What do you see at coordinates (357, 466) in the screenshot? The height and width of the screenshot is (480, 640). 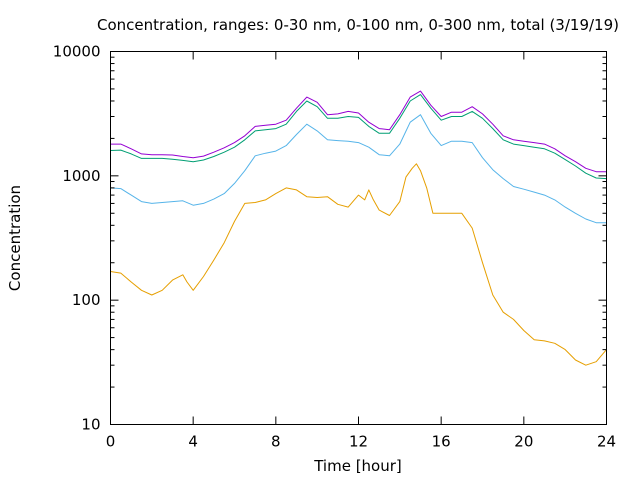 I see `x-axis-label: Time [hour]` at bounding box center [357, 466].